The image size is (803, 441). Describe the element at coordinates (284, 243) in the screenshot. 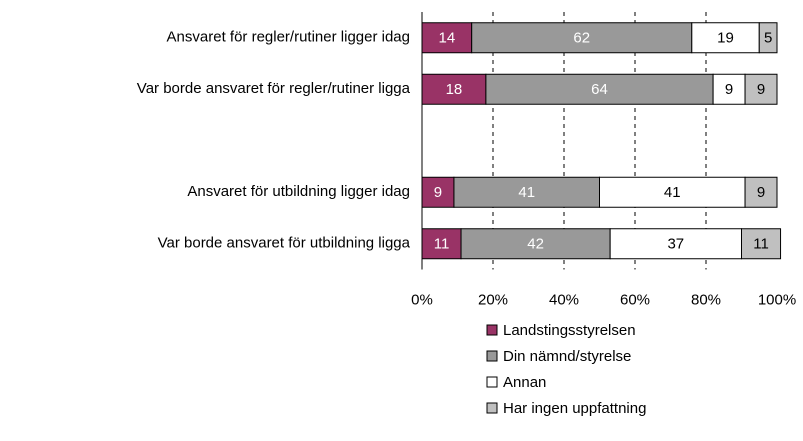

I see `y-tick-label: Var borde ansvaret för utbildning ligga` at that location.